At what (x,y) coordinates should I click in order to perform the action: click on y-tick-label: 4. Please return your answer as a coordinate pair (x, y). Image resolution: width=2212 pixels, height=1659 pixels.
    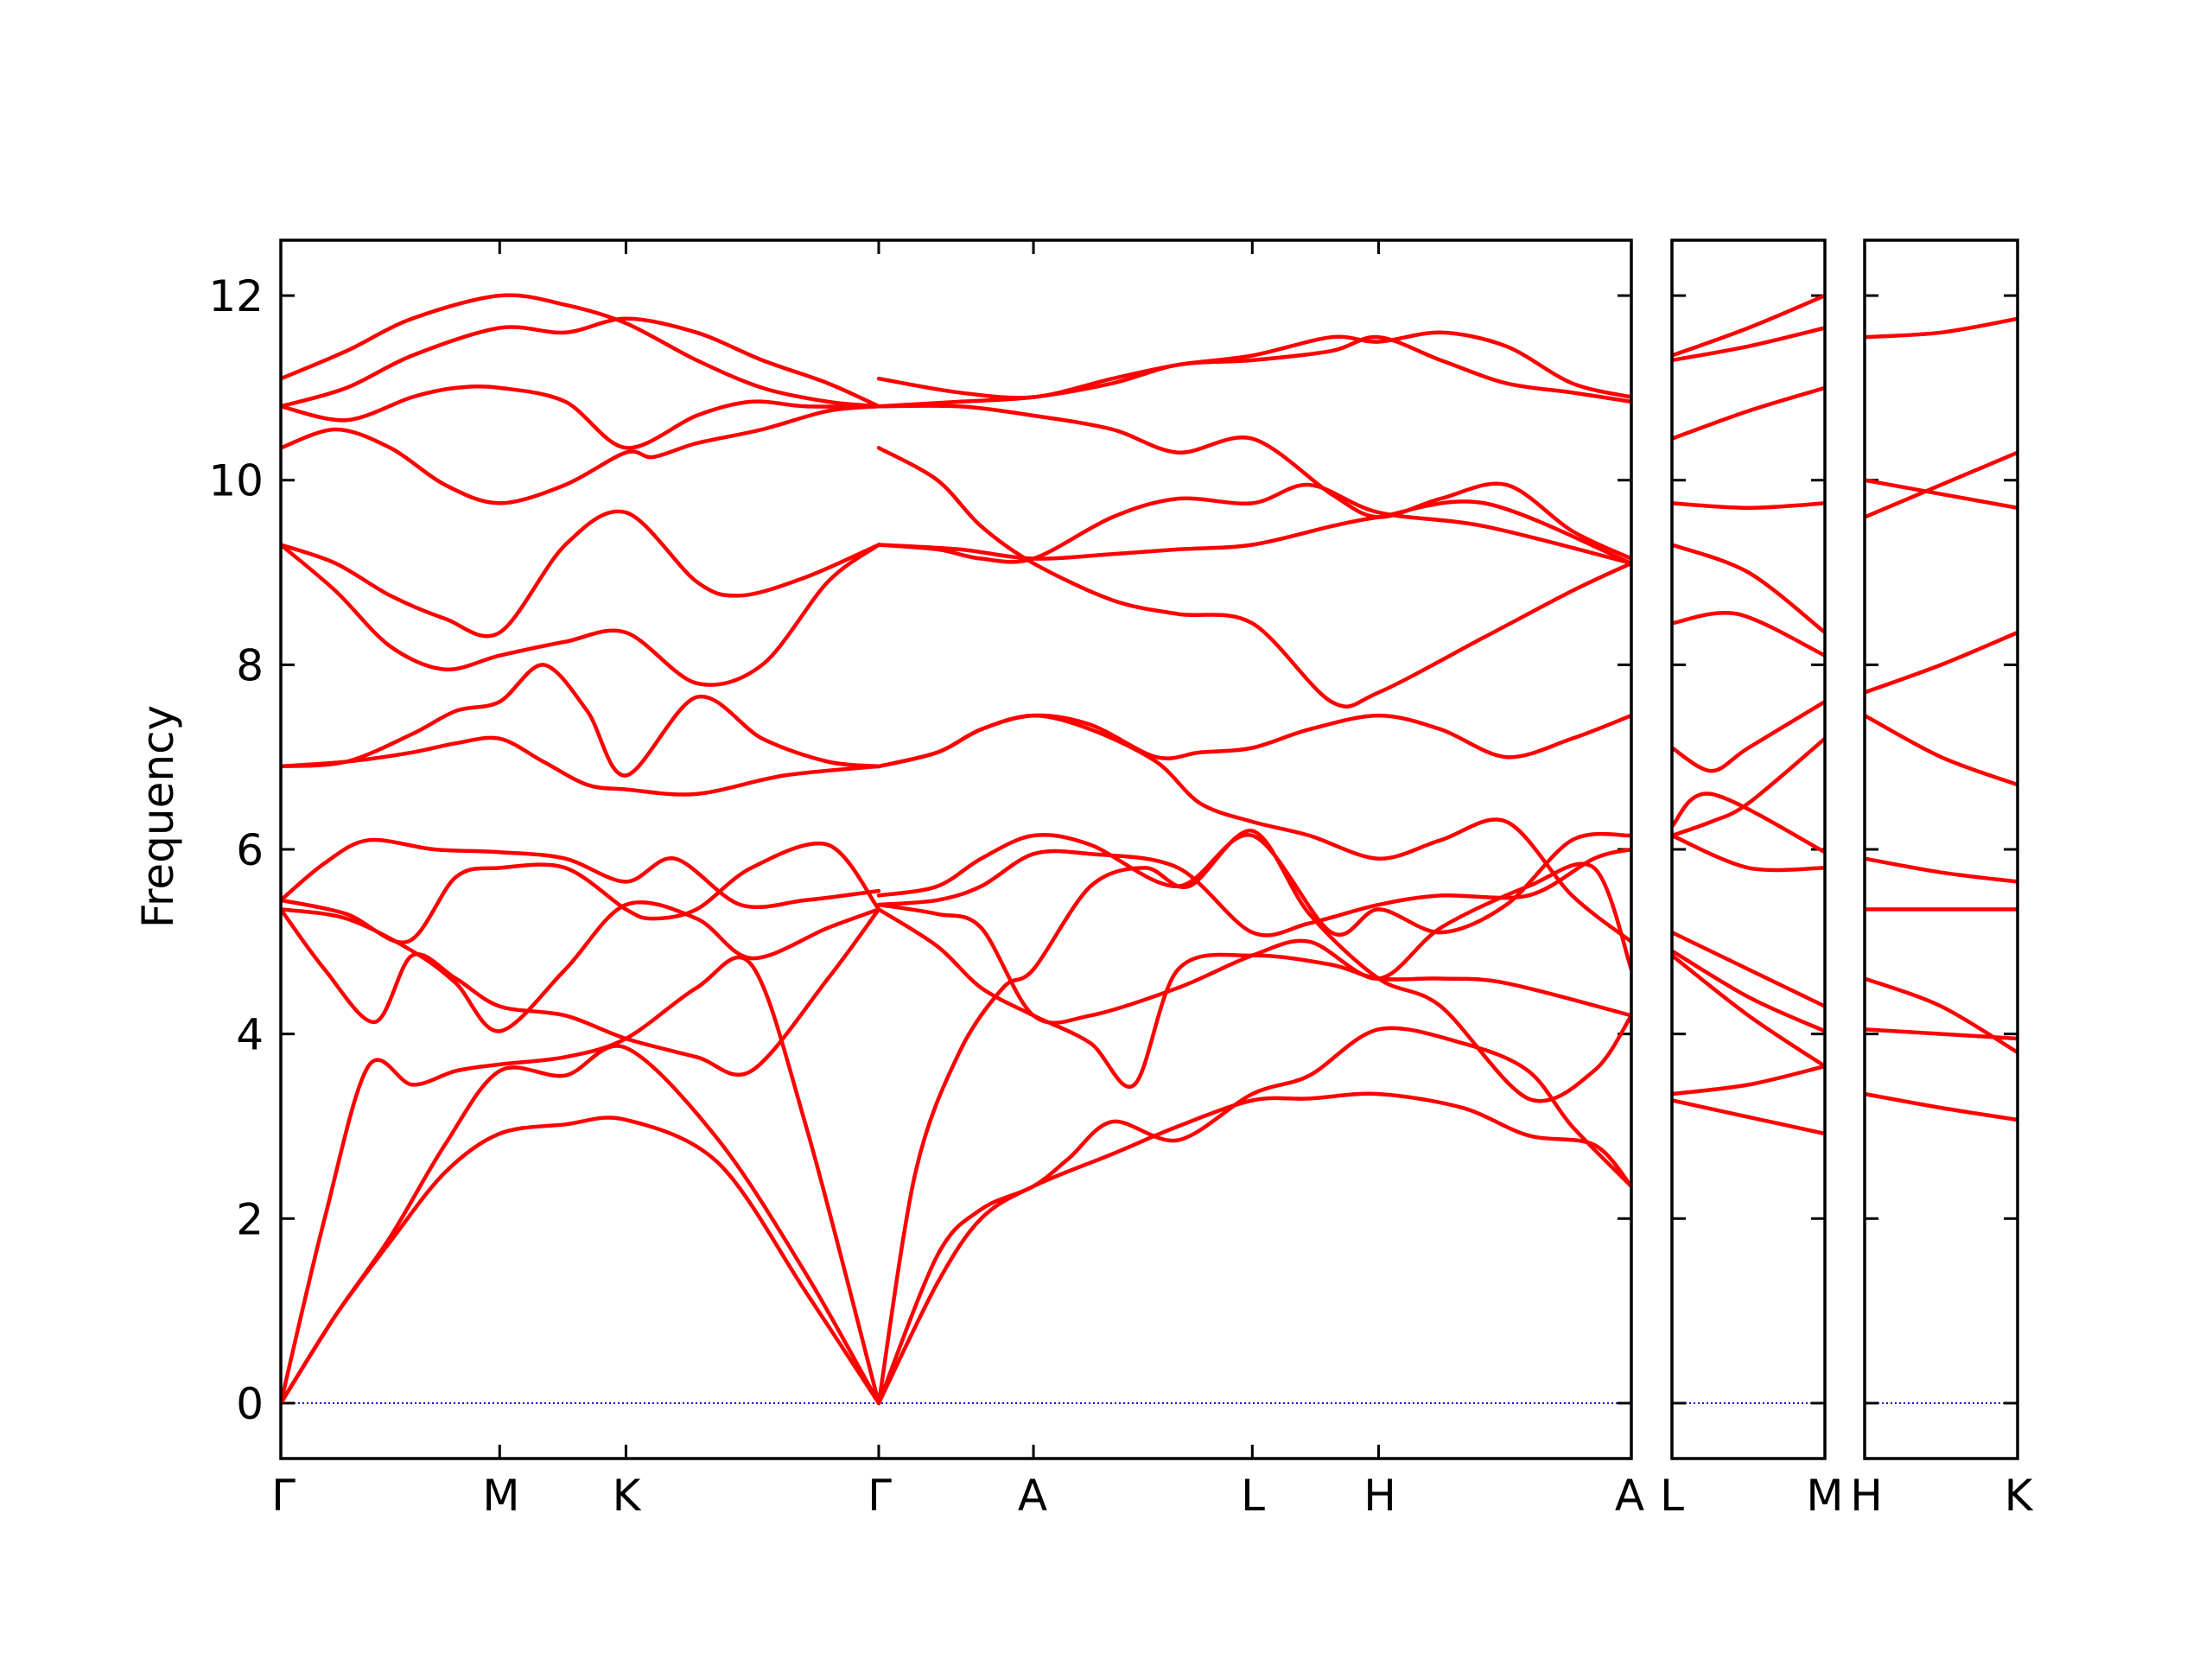
    Looking at the image, I should click on (250, 1035).